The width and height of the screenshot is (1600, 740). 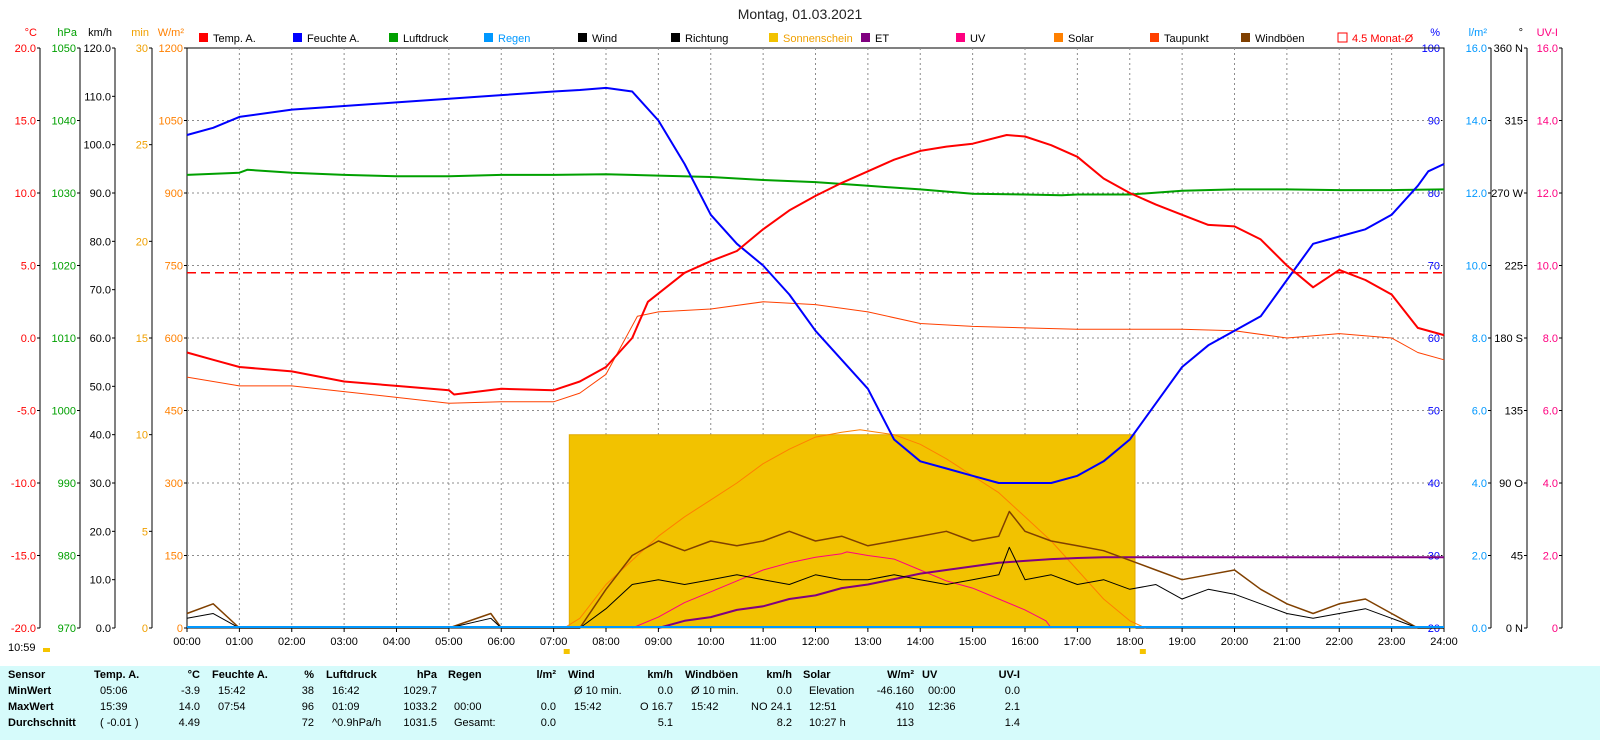 What do you see at coordinates (656, 707) in the screenshot?
I see `stats-cell: O 16.7` at bounding box center [656, 707].